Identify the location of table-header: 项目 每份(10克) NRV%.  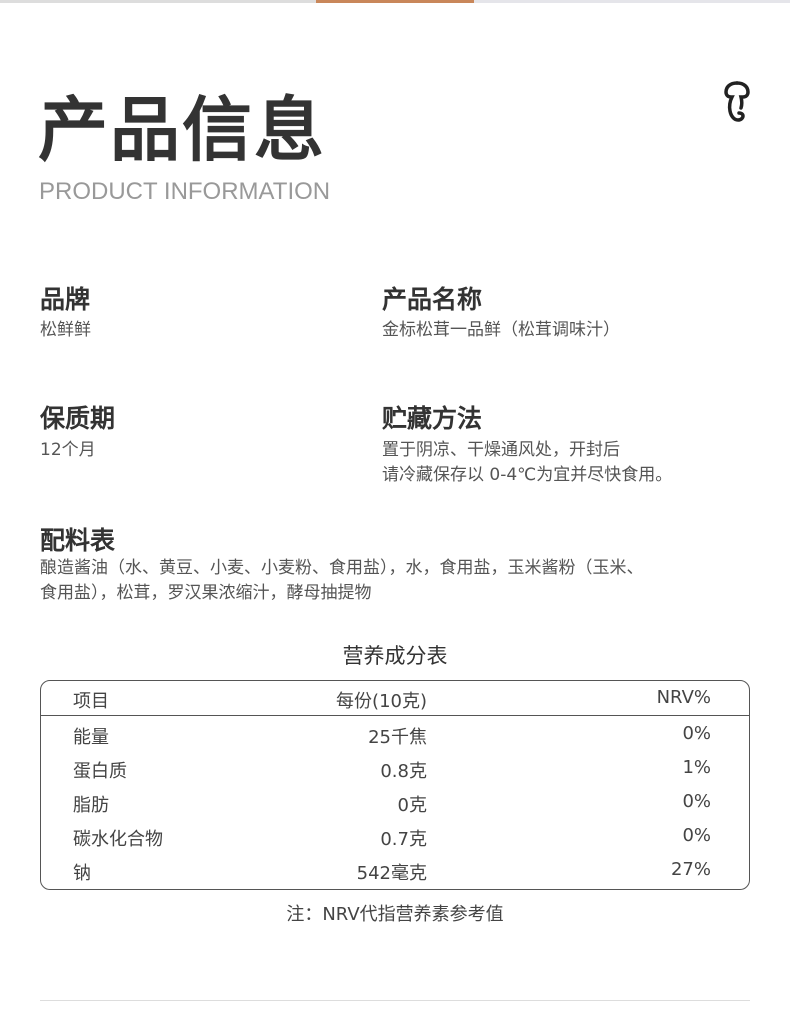
(395, 698).